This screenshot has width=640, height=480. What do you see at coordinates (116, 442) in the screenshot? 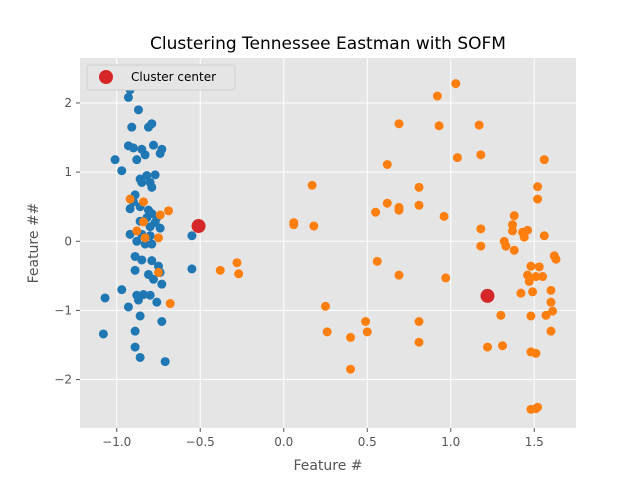
I see `x-tick-label: −1.0` at bounding box center [116, 442].